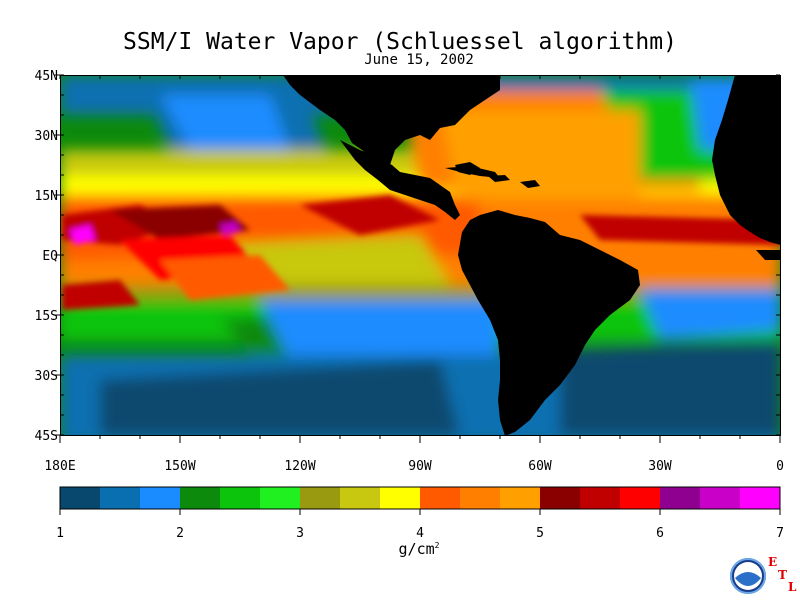 Image resolution: width=800 pixels, height=600 pixels. Describe the element at coordinates (420, 466) in the screenshot. I see `lon-label: 90W` at that location.